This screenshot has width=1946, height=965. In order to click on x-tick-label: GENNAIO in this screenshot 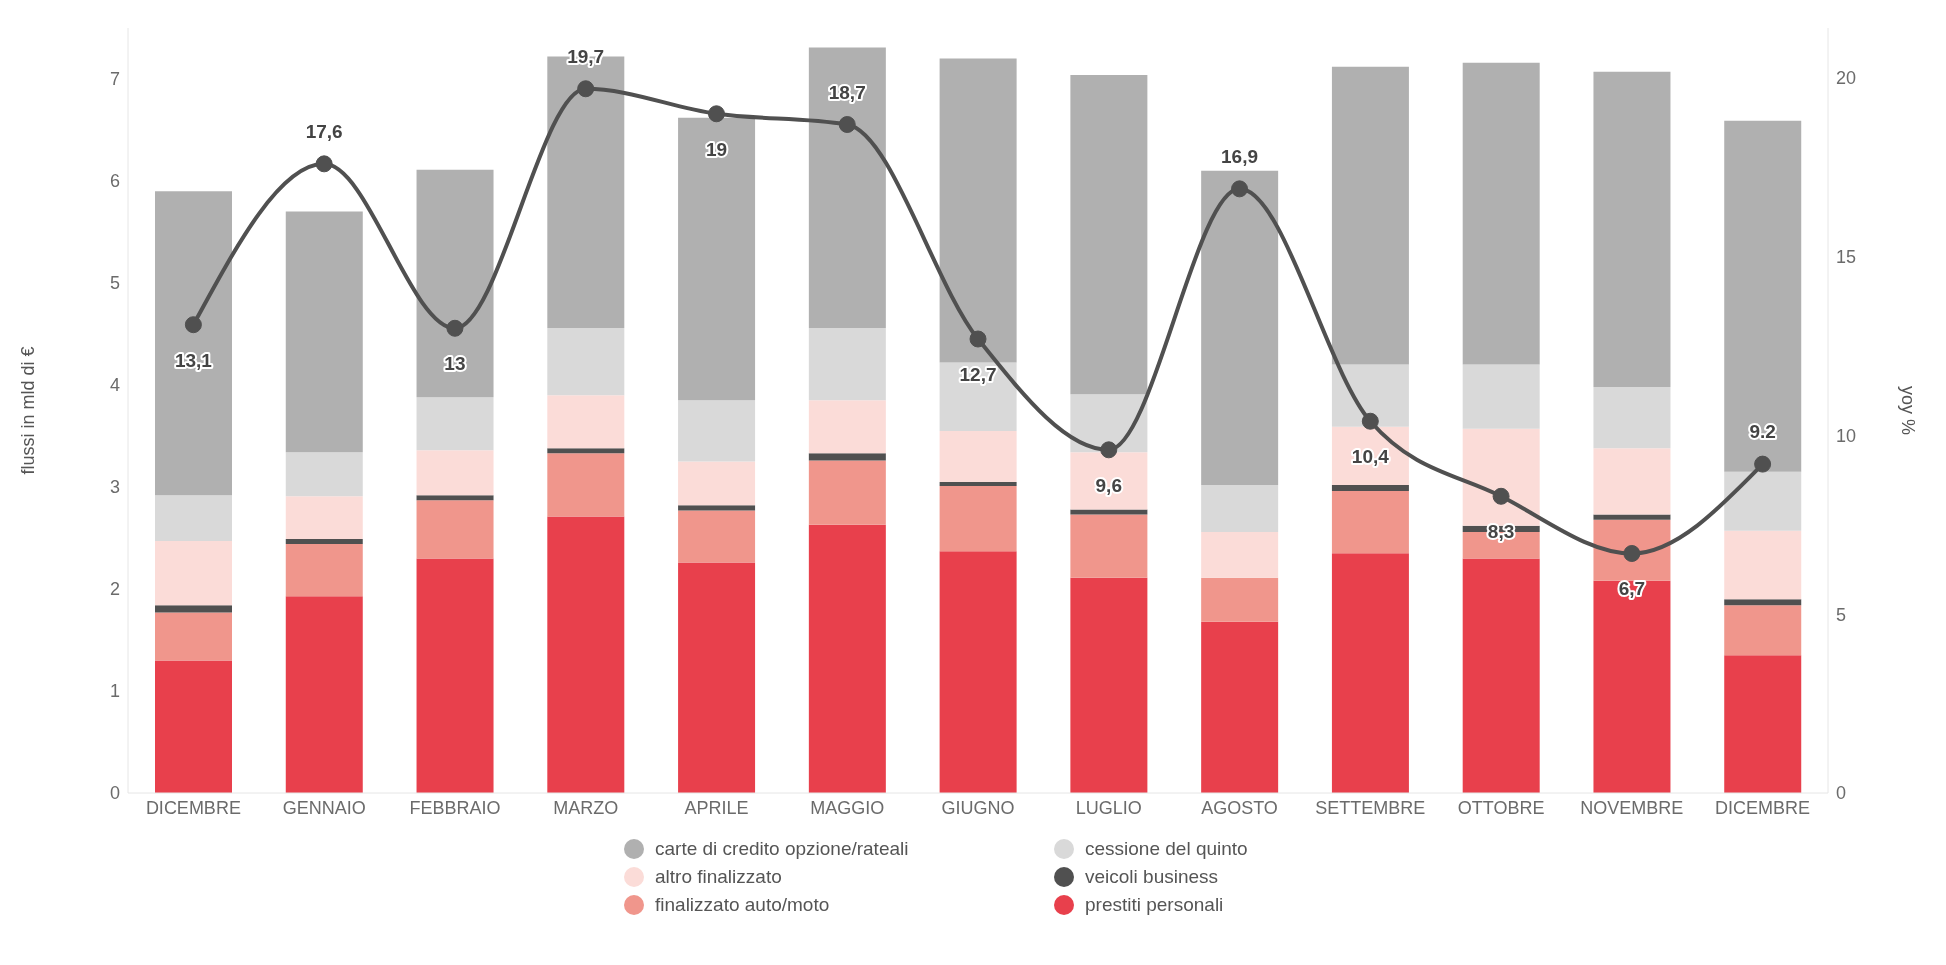, I will do `click(324, 807)`.